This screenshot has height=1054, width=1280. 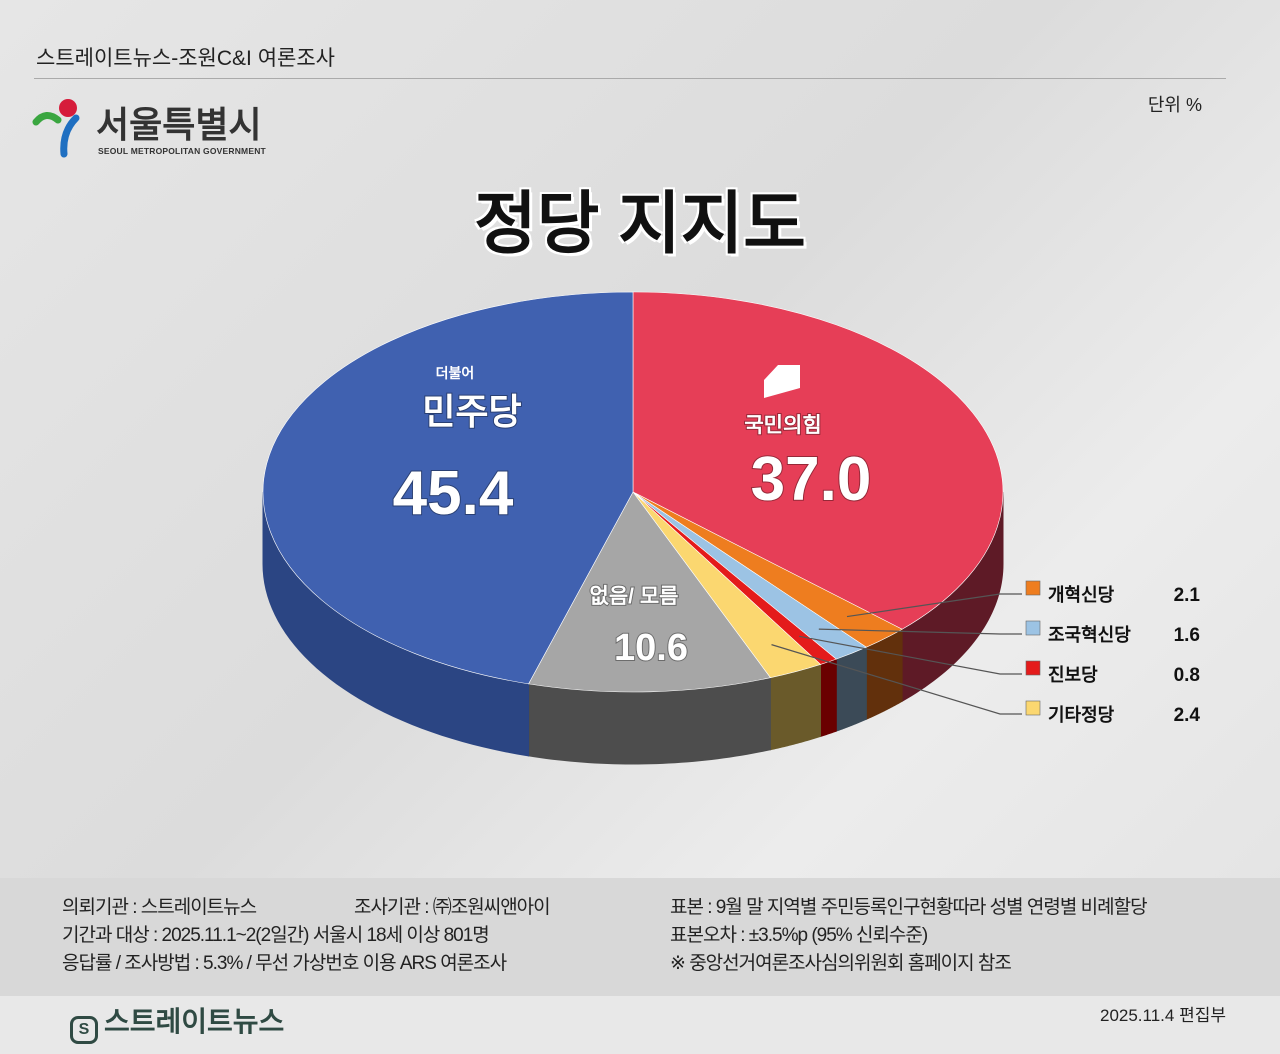 What do you see at coordinates (1081, 594) in the screenshot?
I see `label-reform: 개혁신당` at bounding box center [1081, 594].